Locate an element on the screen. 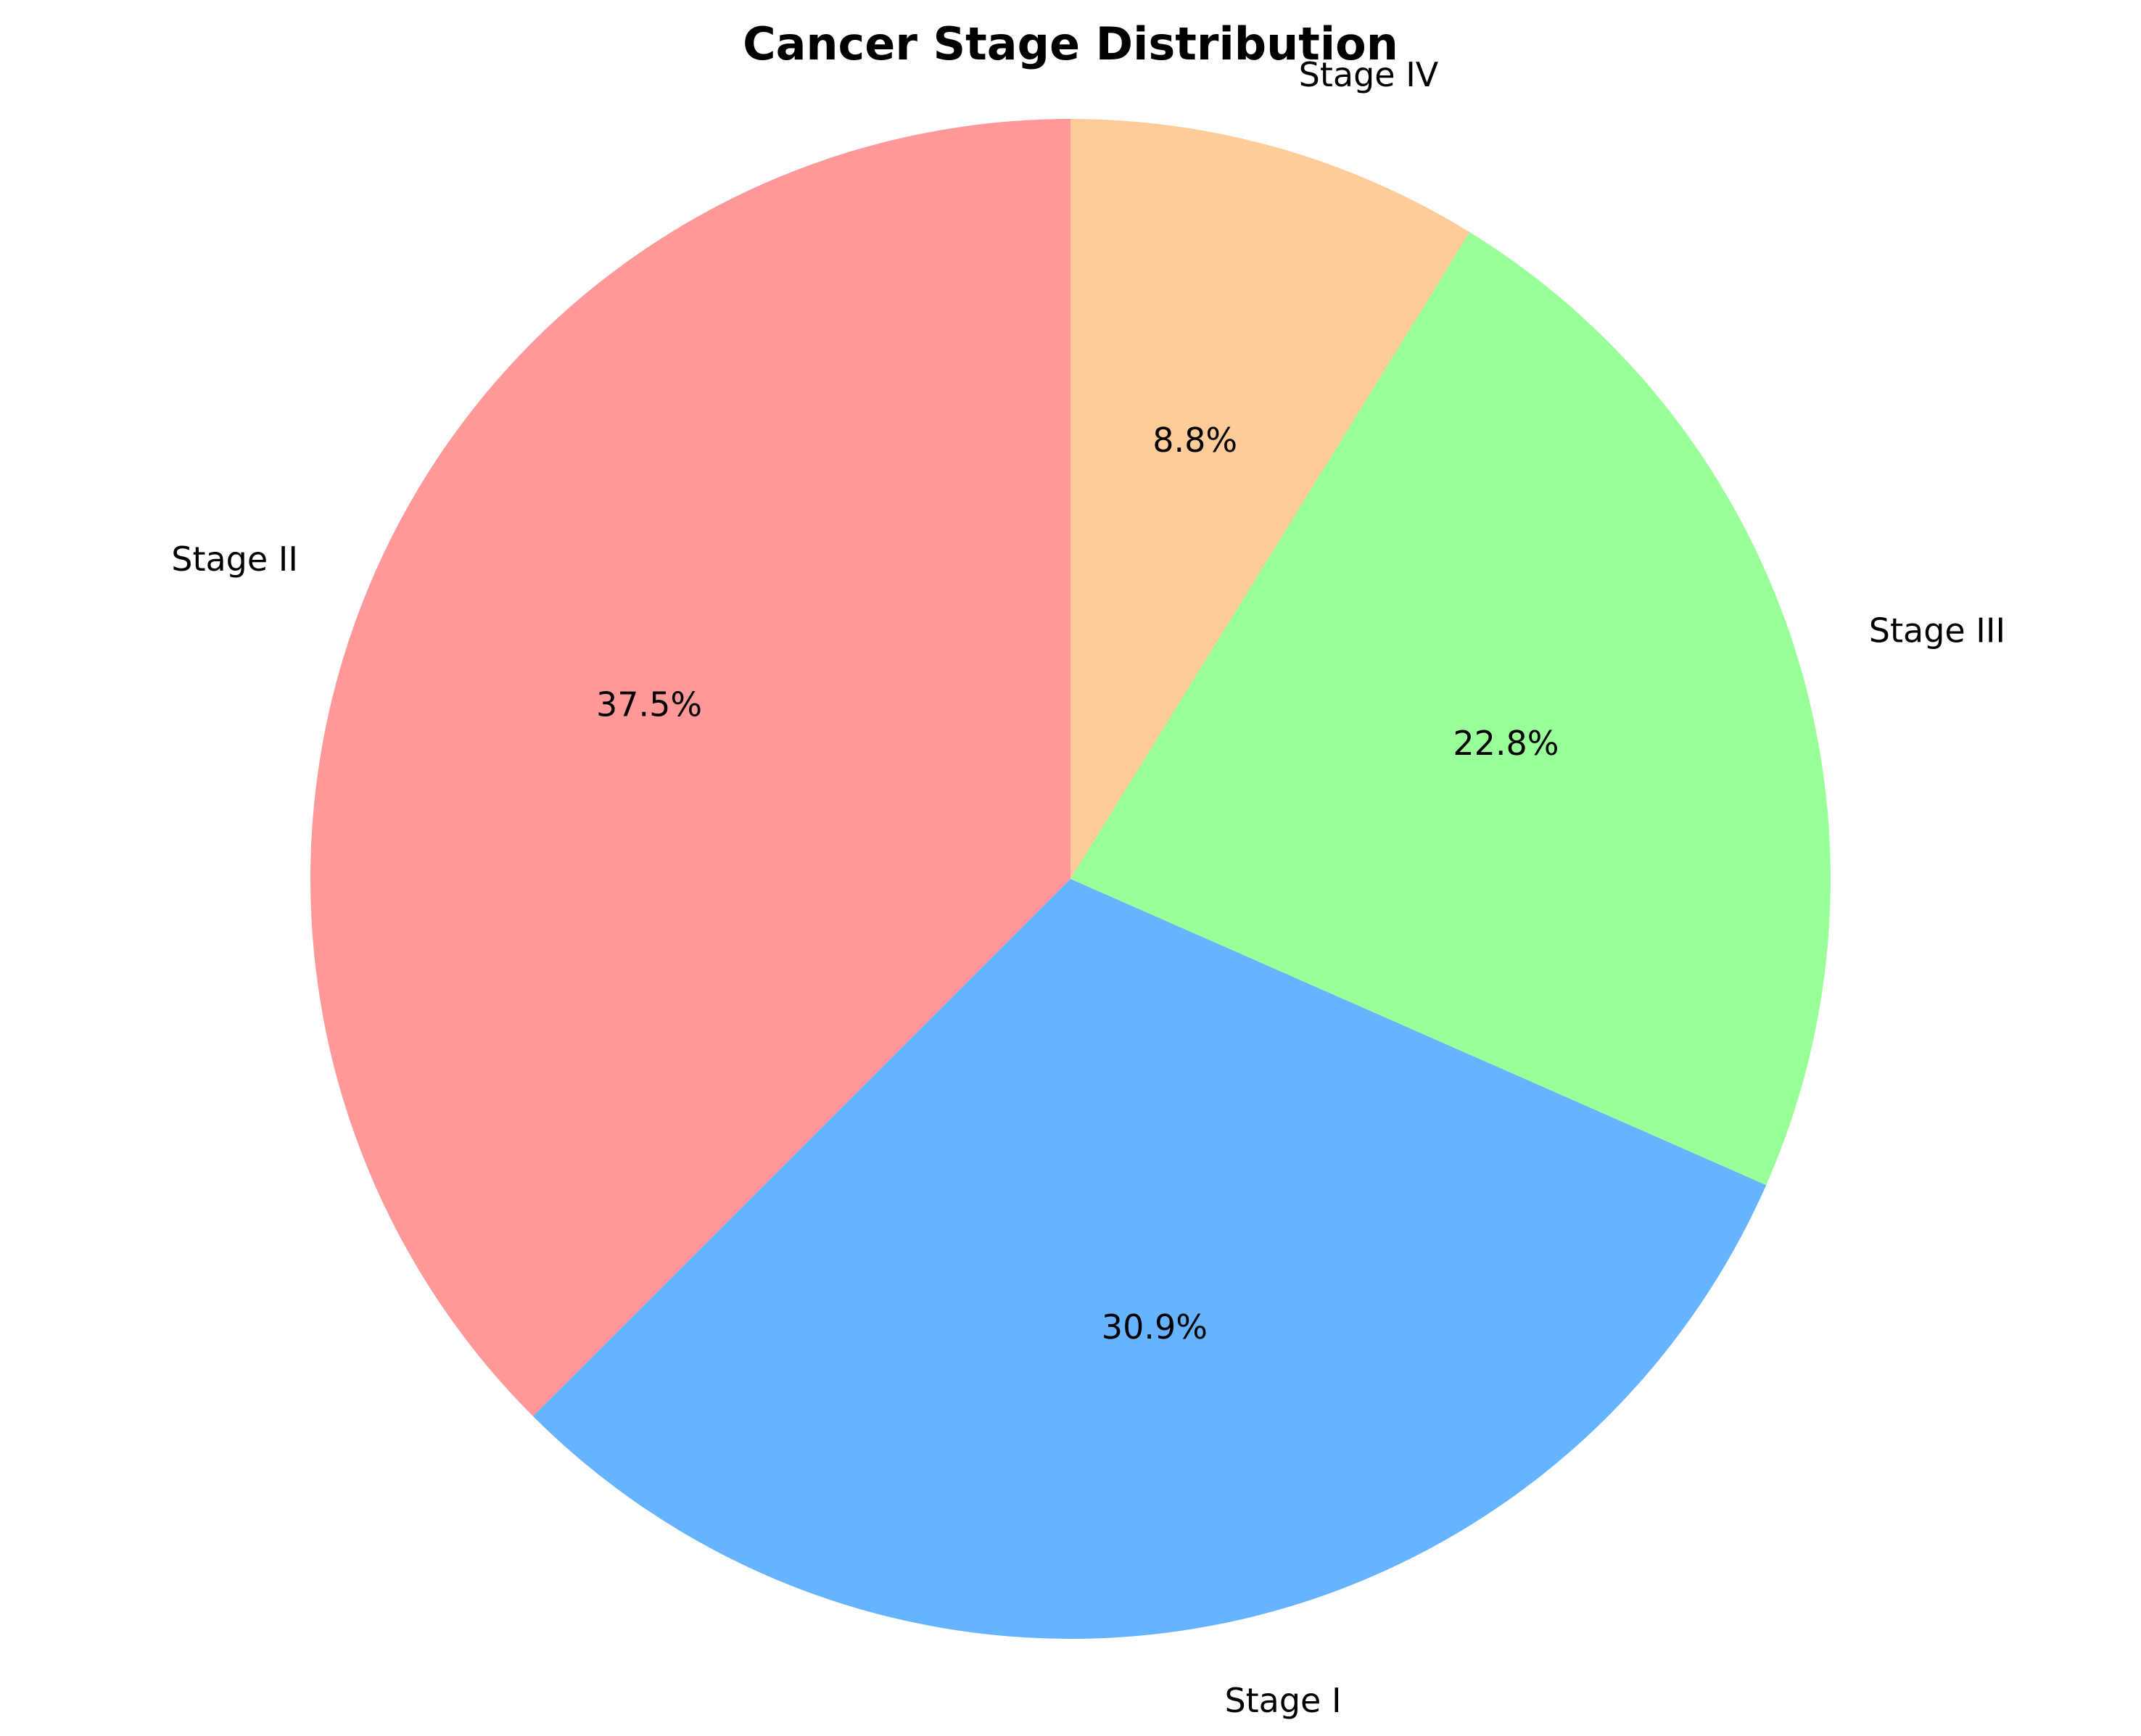 This screenshot has width=2141, height=1736. chart-title: Cancer Stage Distribution is located at coordinates (1070, 43).